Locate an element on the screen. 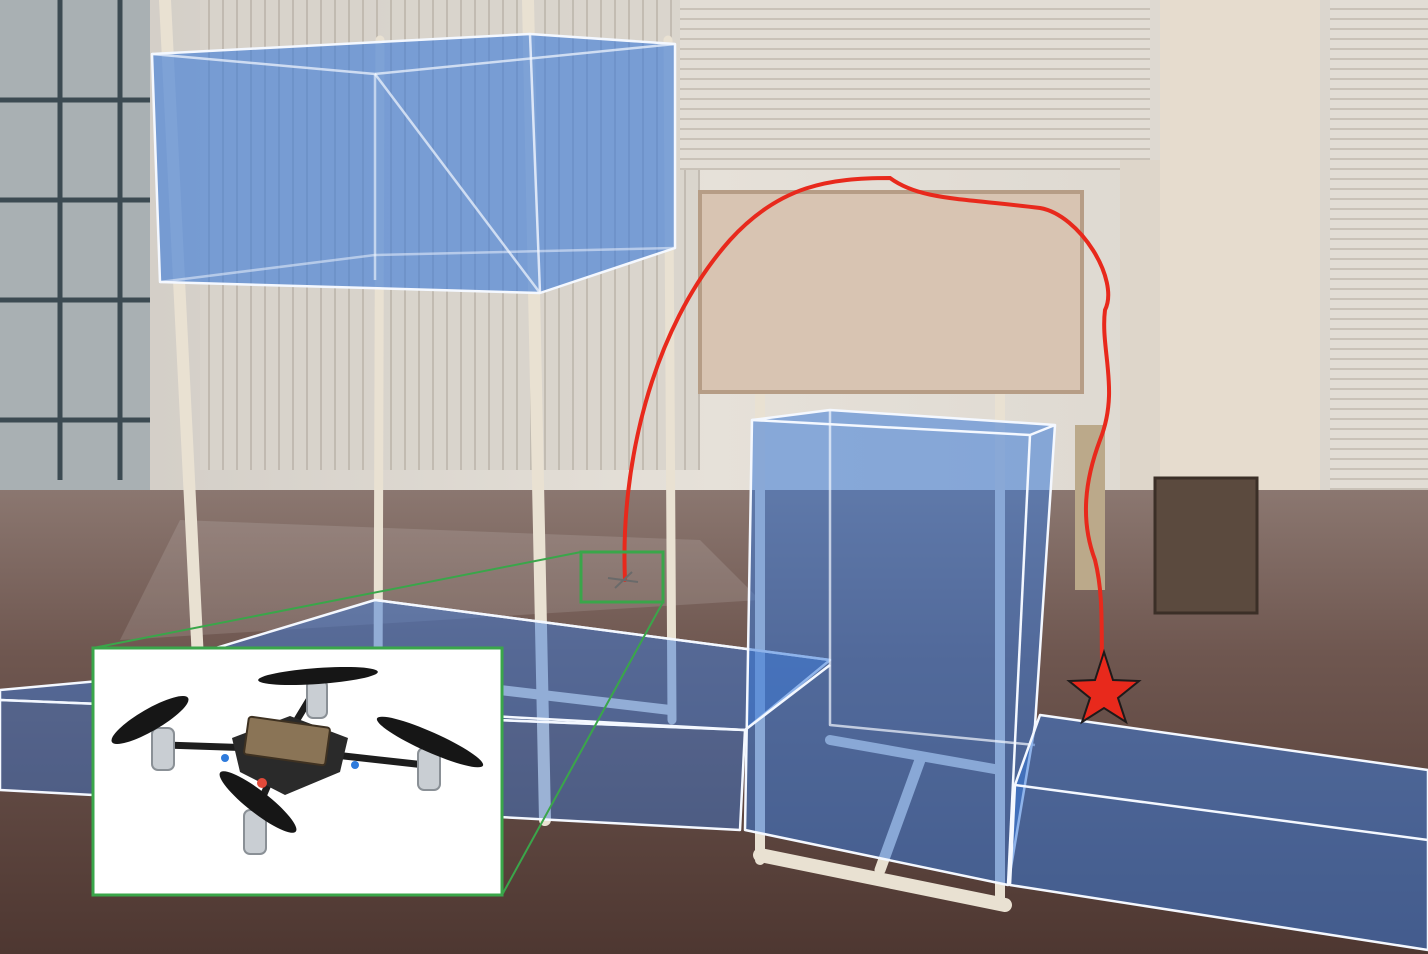  obstacle-floor-right is located at coordinates (1218, 832).